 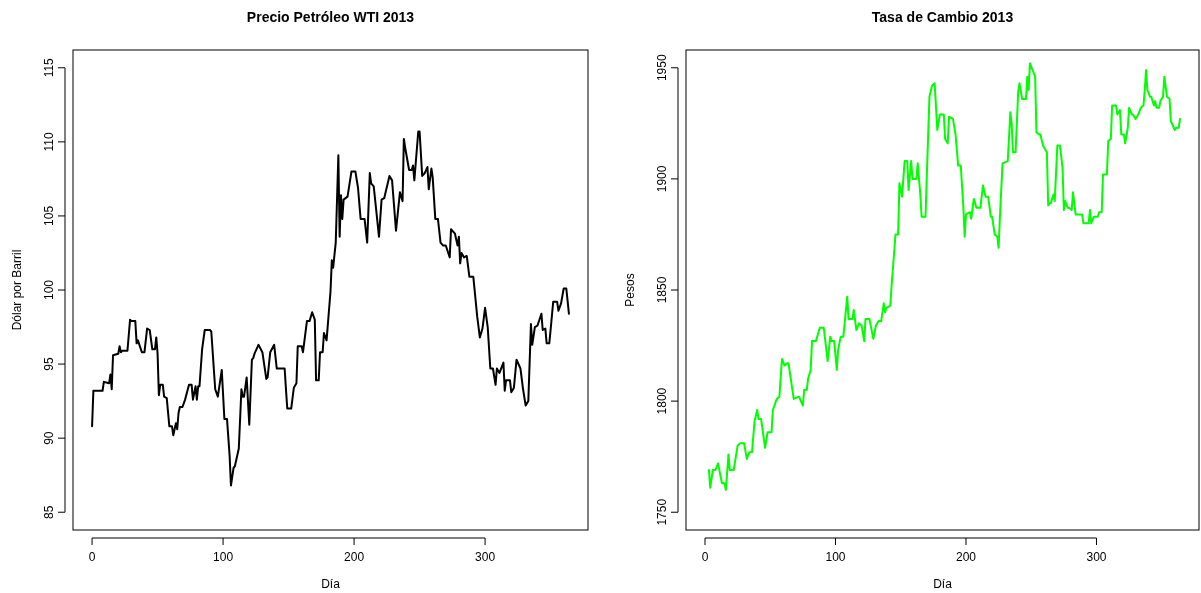 What do you see at coordinates (662, 512) in the screenshot?
I see `y-tick-label: 1750` at bounding box center [662, 512].